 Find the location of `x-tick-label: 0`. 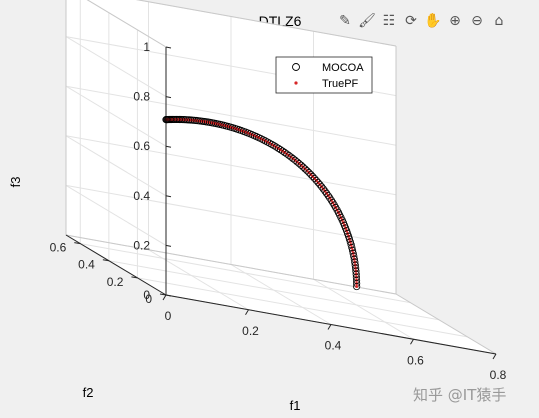

x-tick-label: 0 is located at coordinates (168, 316).